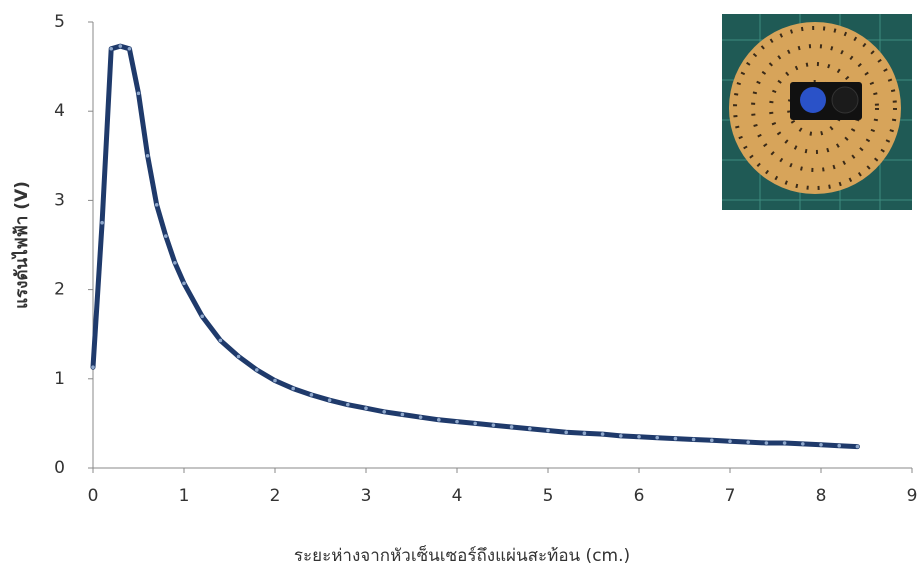 The height and width of the screenshot is (576, 924). What do you see at coordinates (817, 112) in the screenshot?
I see `sensor-photo` at bounding box center [817, 112].